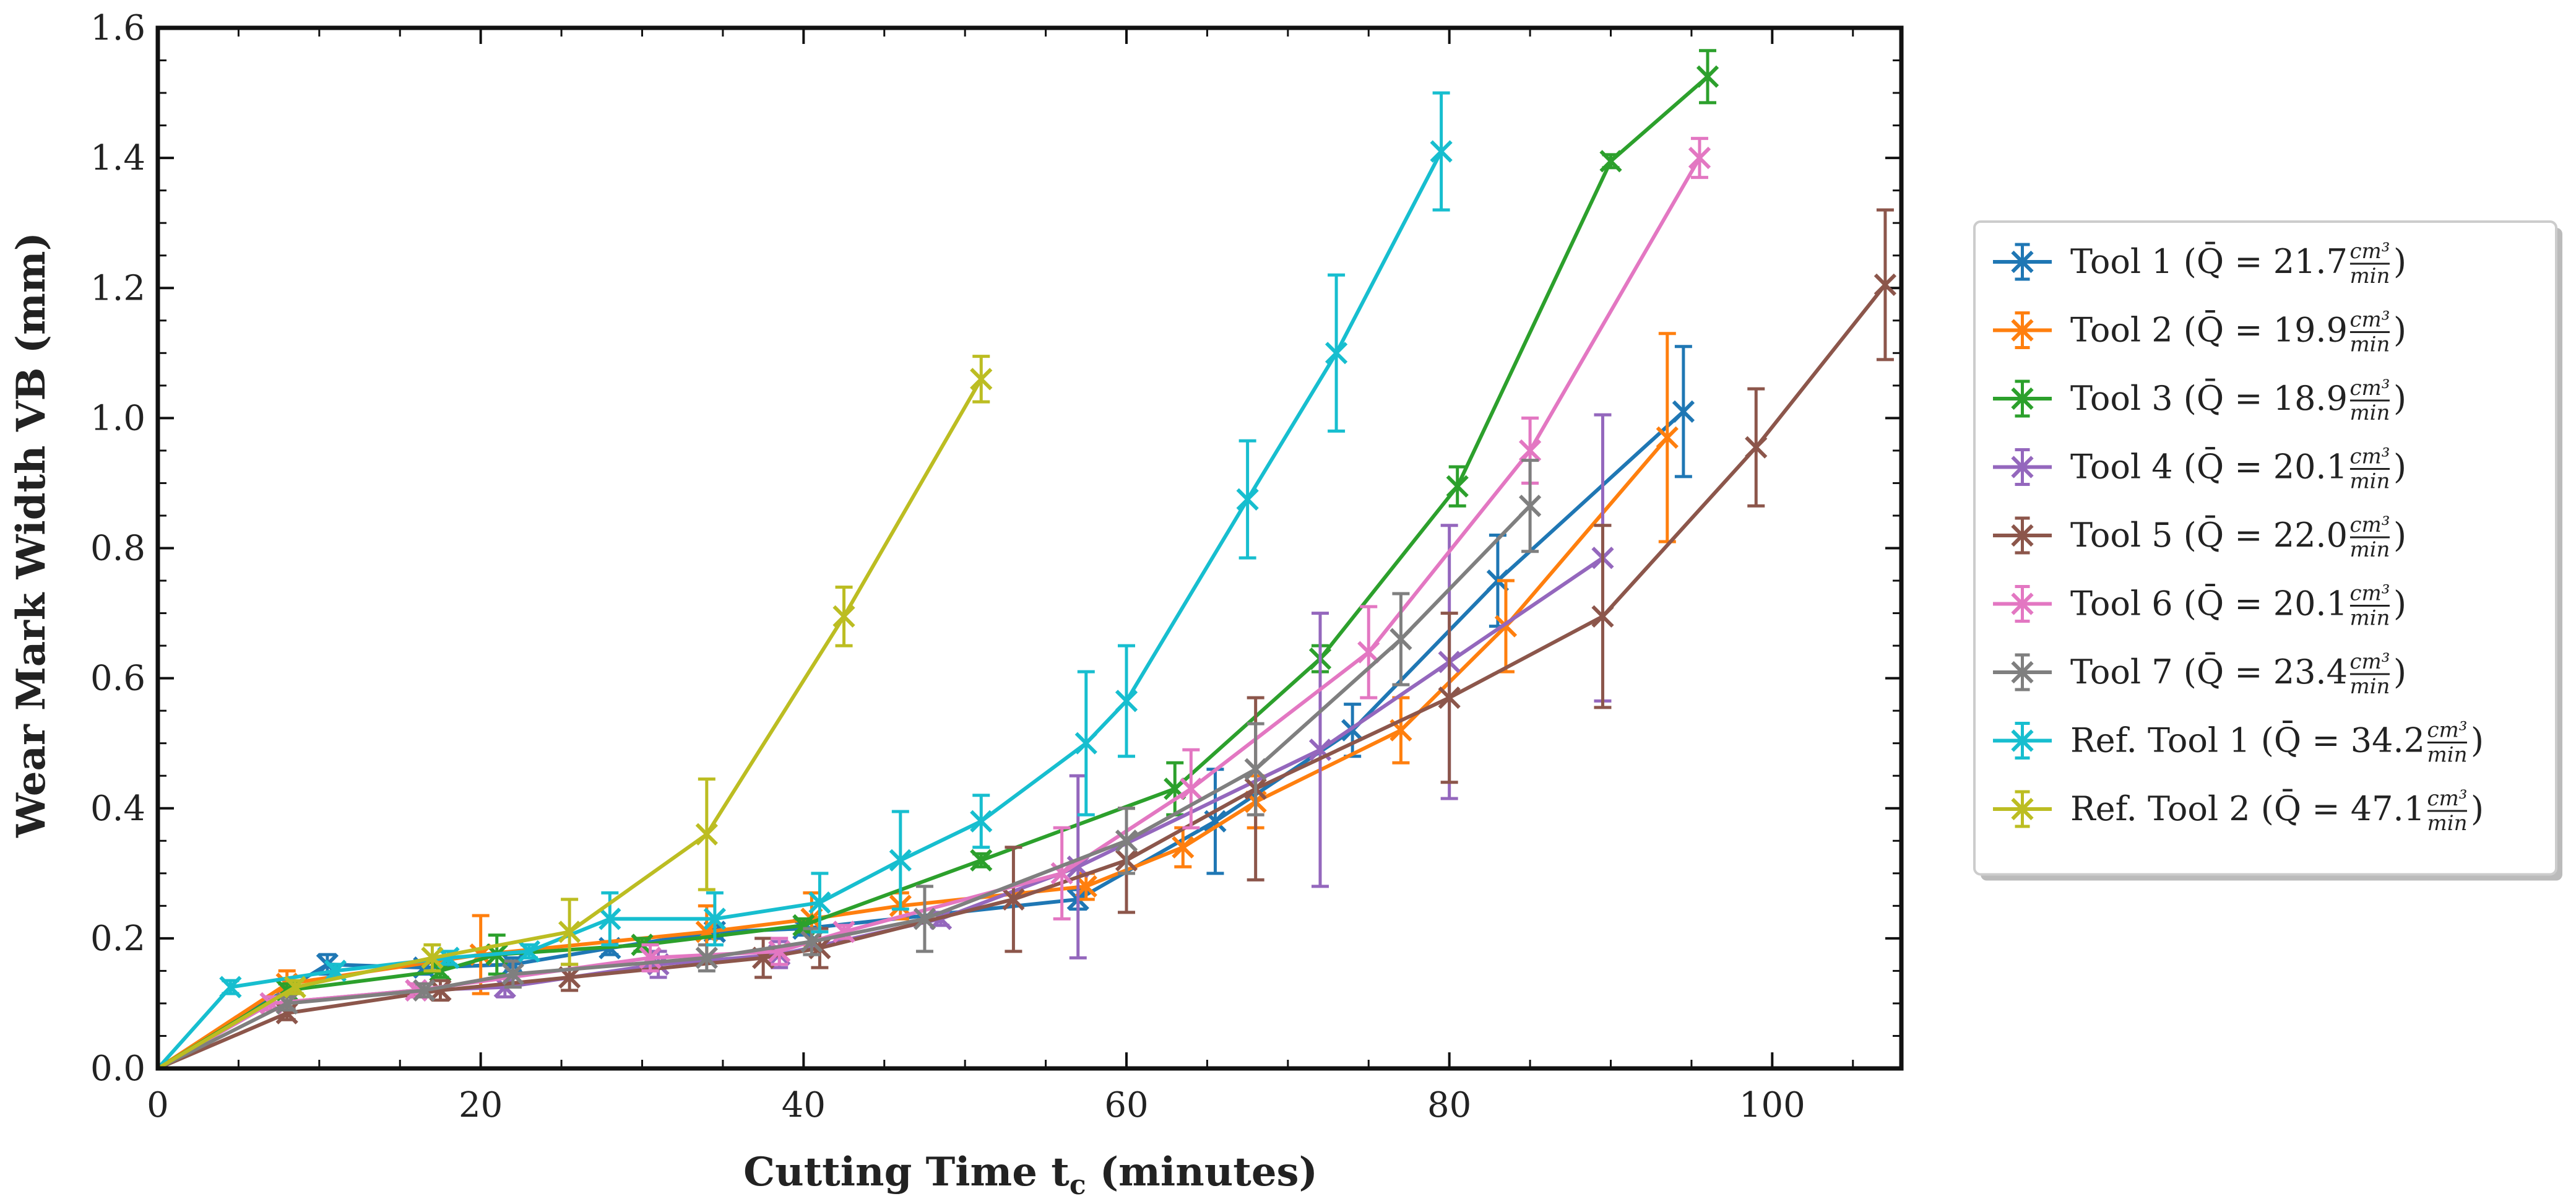 Image resolution: width=2576 pixels, height=1204 pixels. Describe the element at coordinates (2209, 261) in the screenshot. I see `legend-label: Tool 1 (Q̄ = 21.7` at that location.